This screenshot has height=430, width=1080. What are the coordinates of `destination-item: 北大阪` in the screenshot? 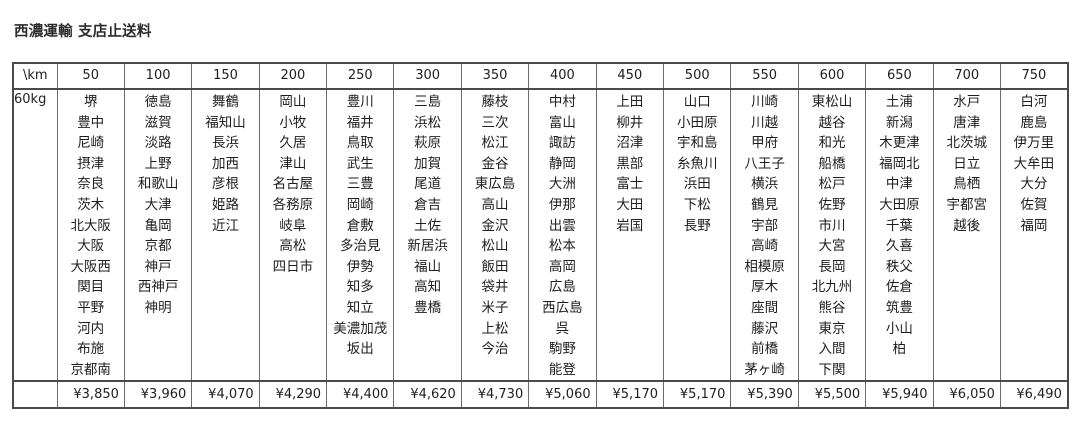 It's located at (90, 225).